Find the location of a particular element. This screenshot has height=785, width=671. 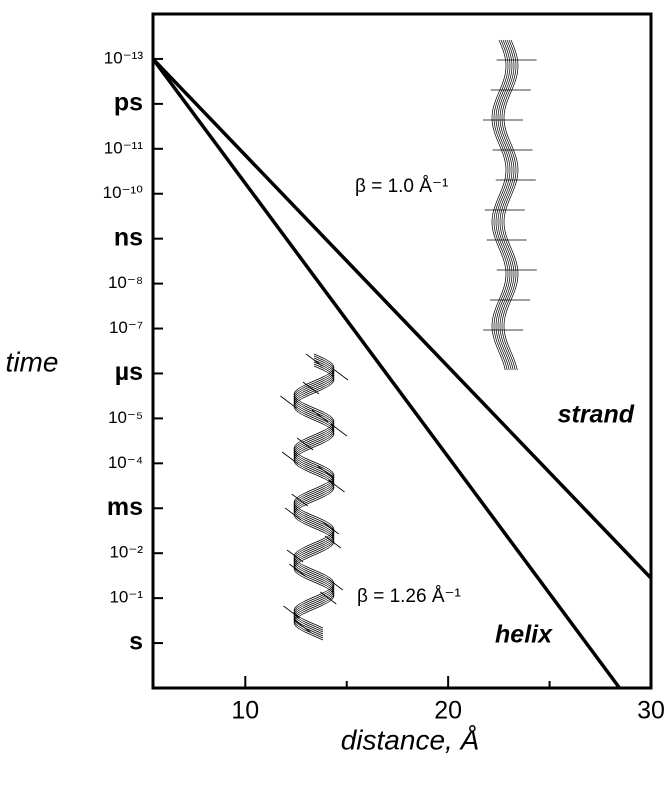

y-tick-label: 10⁻¹¹ is located at coordinates (124, 147).